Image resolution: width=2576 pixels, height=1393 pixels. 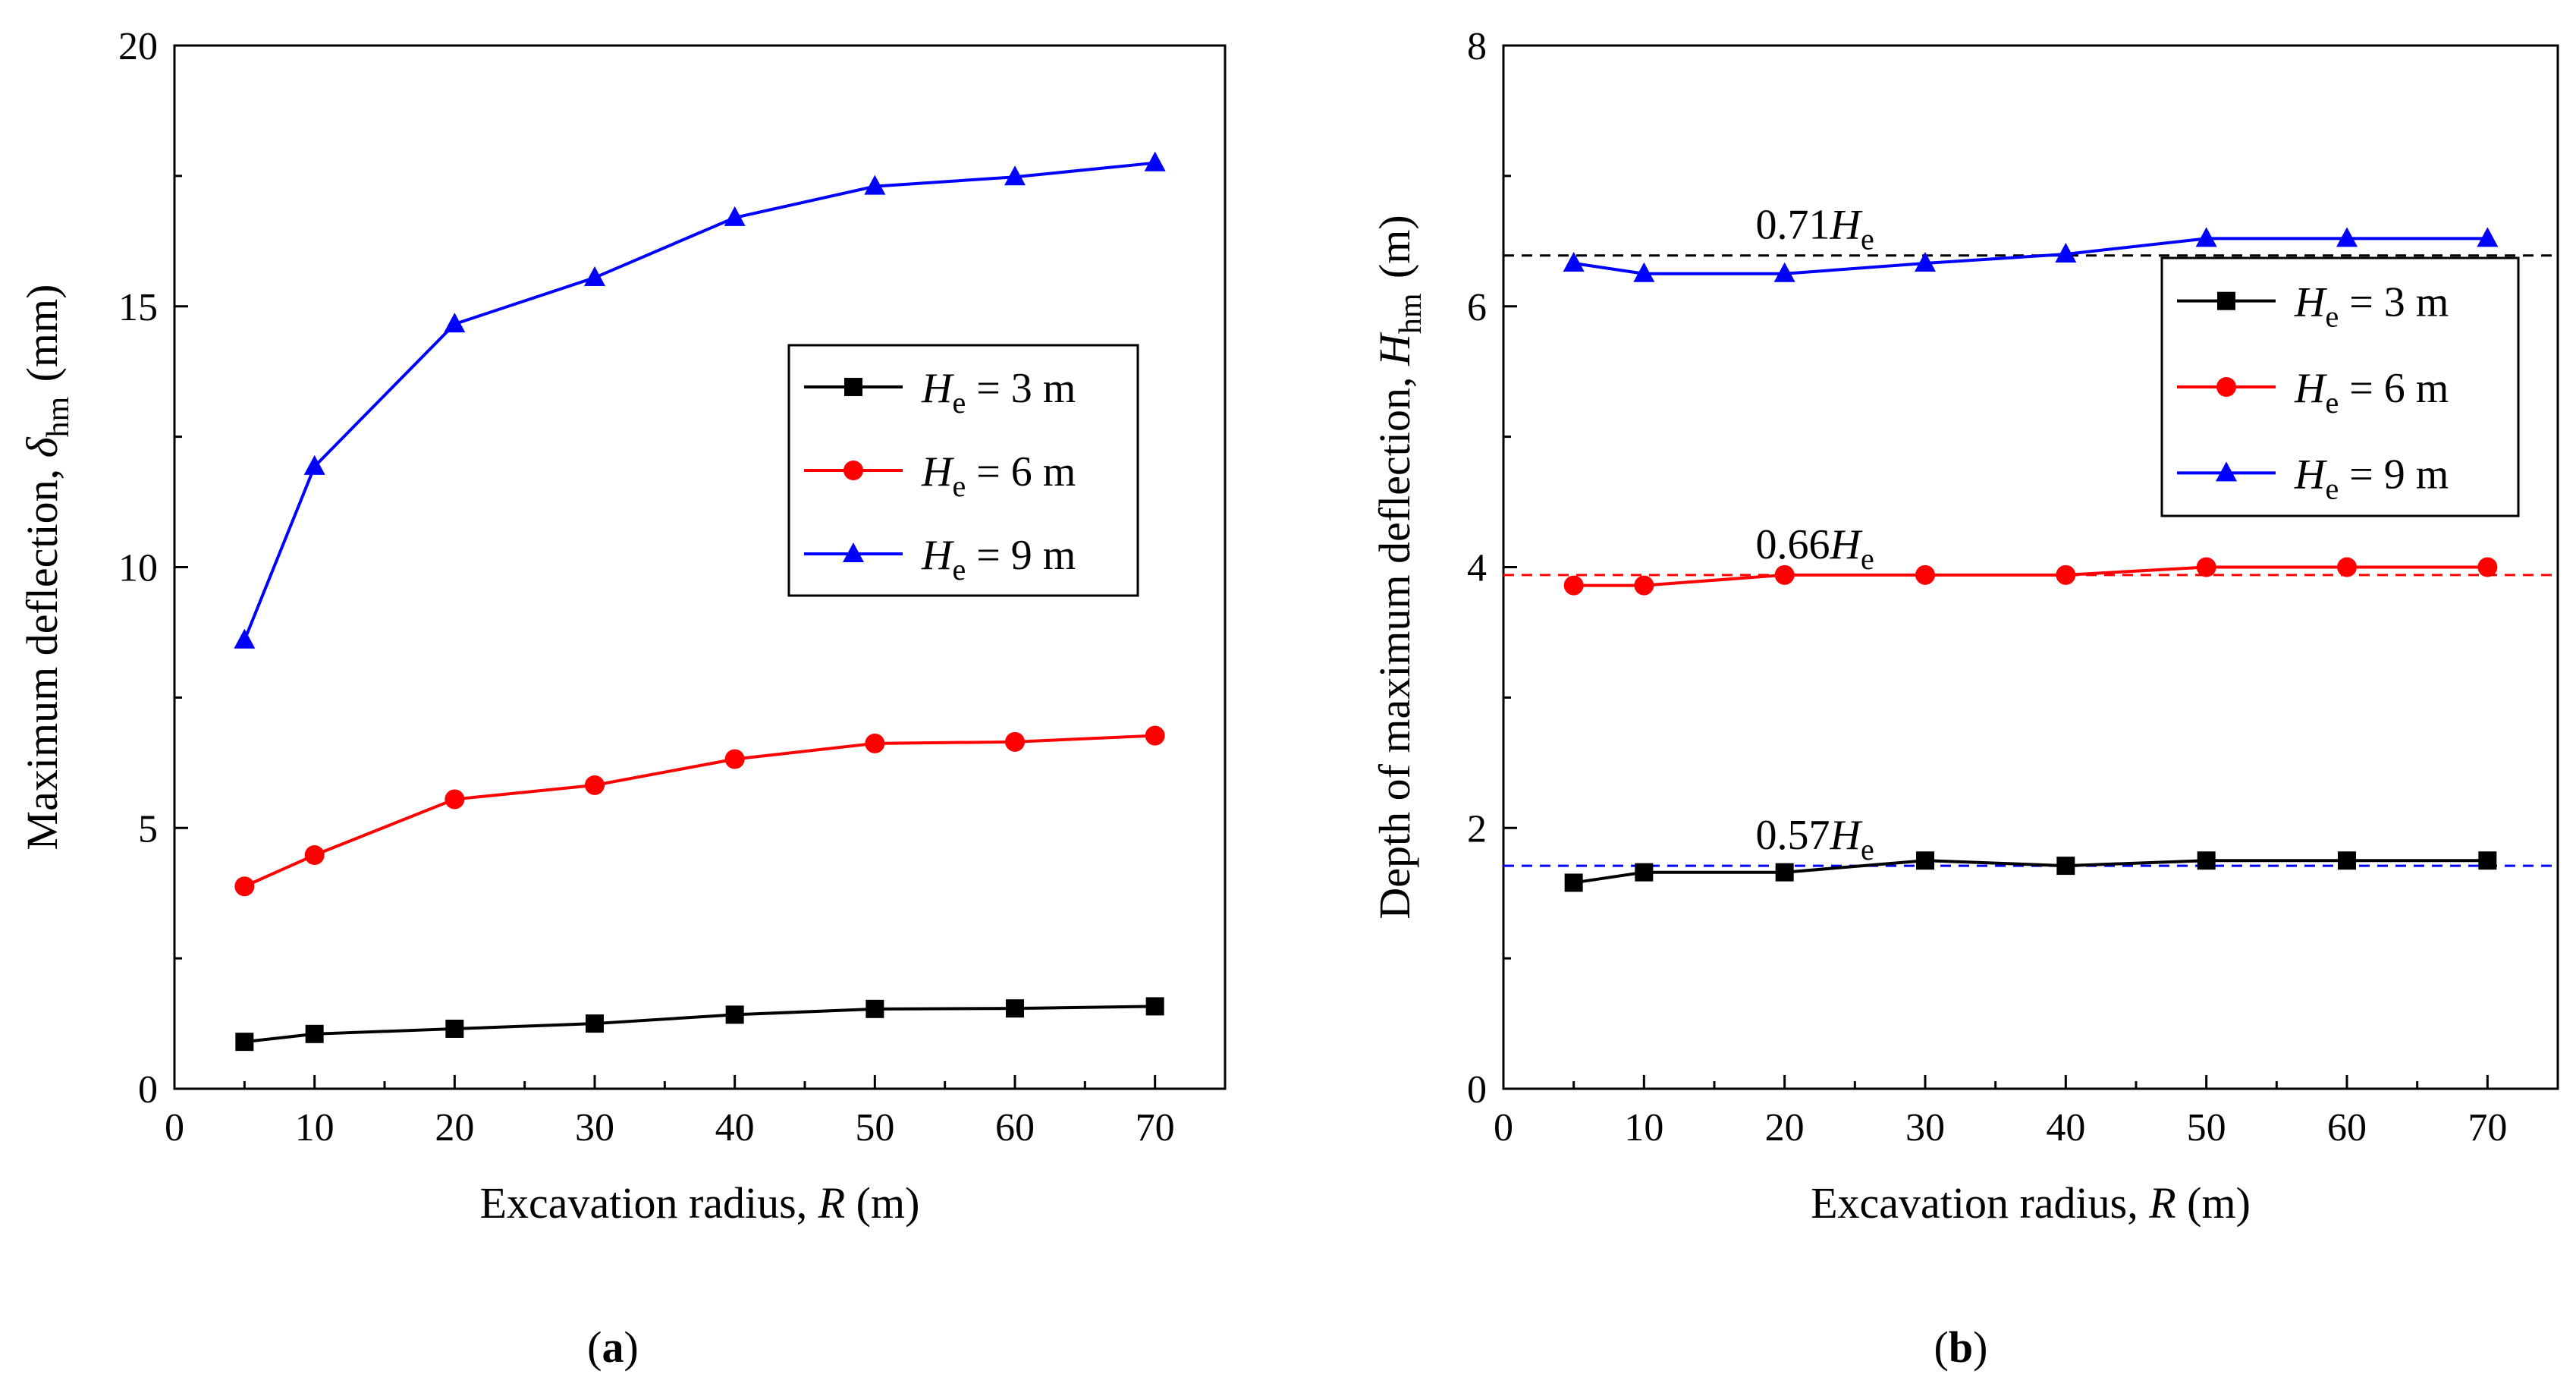 I want to click on y-tick-label: 20, so click(x=138, y=46).